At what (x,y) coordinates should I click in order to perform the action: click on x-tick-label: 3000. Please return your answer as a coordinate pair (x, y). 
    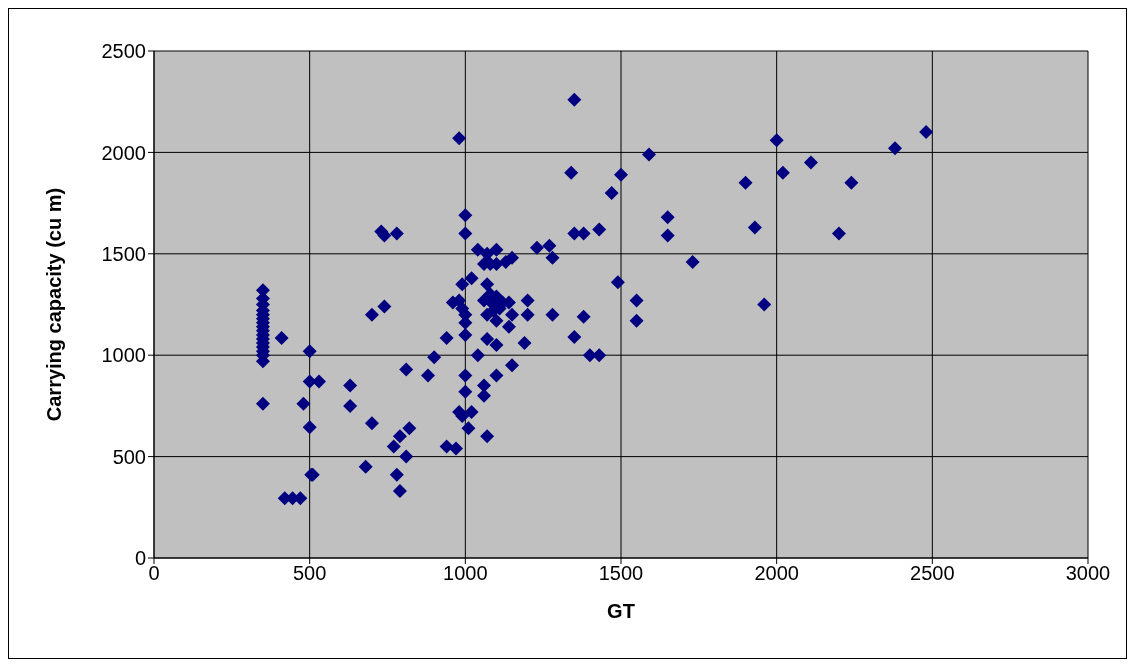
    Looking at the image, I should click on (1088, 573).